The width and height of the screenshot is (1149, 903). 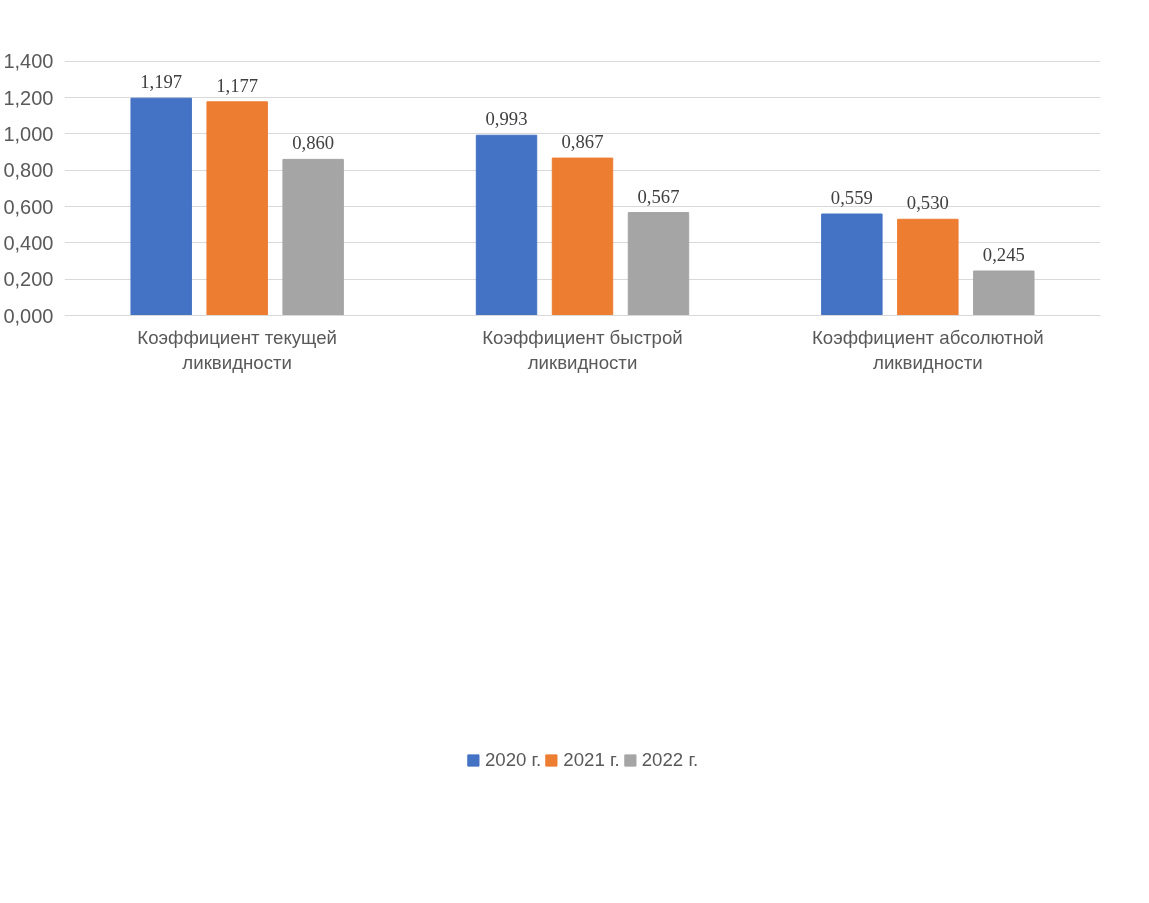 What do you see at coordinates (161, 82) in the screenshot?
I see `data-label: 1,197` at bounding box center [161, 82].